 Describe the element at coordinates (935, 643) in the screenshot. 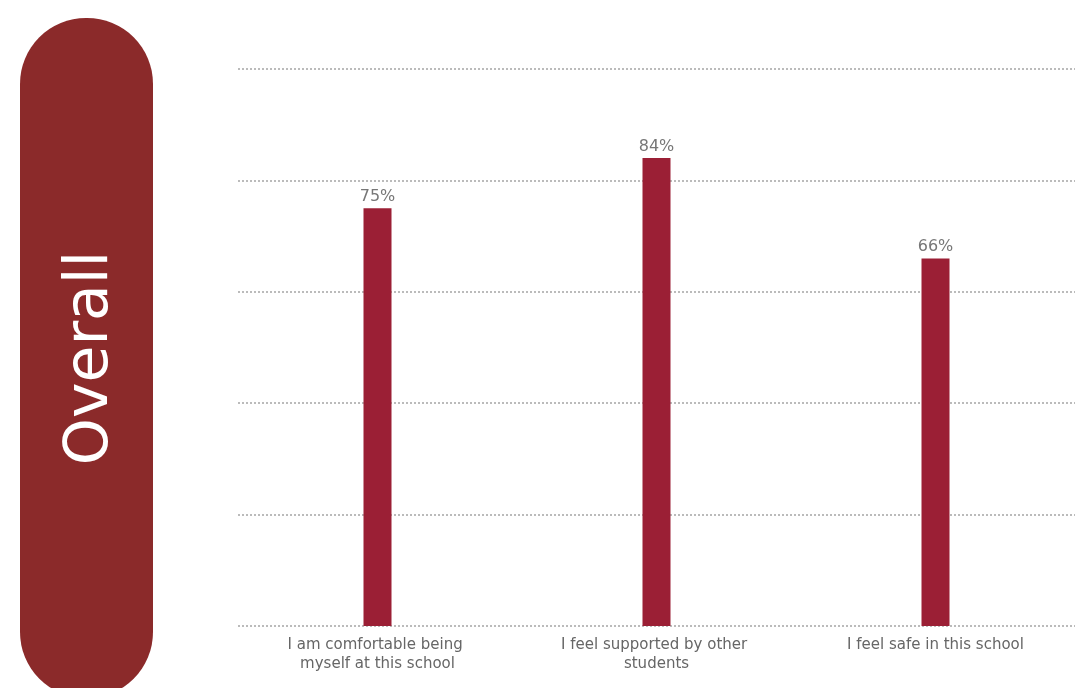

I see `x-tick-label: I feel safe in this school` at that location.